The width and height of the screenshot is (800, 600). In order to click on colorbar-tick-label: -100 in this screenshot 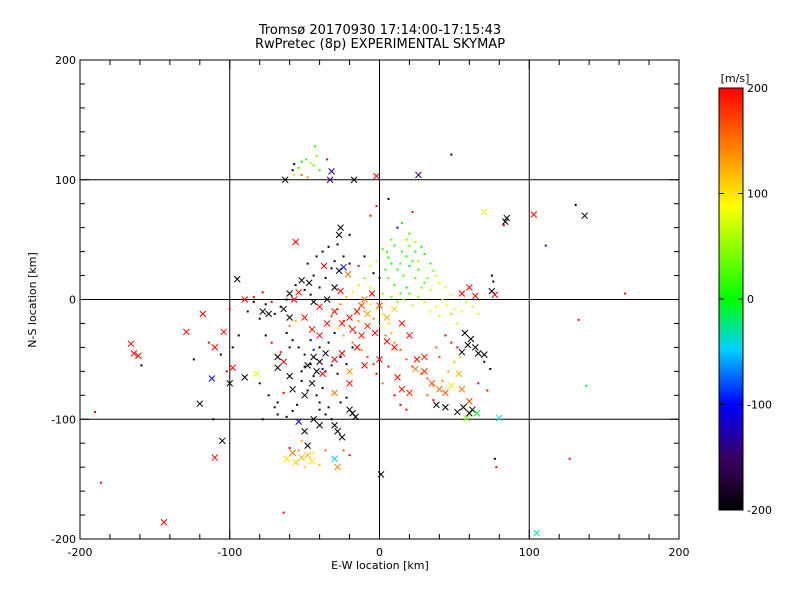, I will do `click(759, 405)`.